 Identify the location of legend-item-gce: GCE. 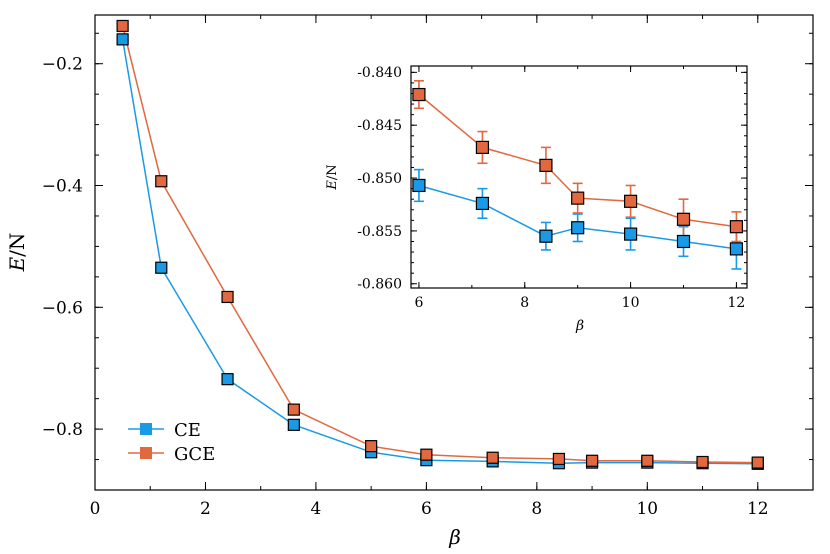
(171, 454).